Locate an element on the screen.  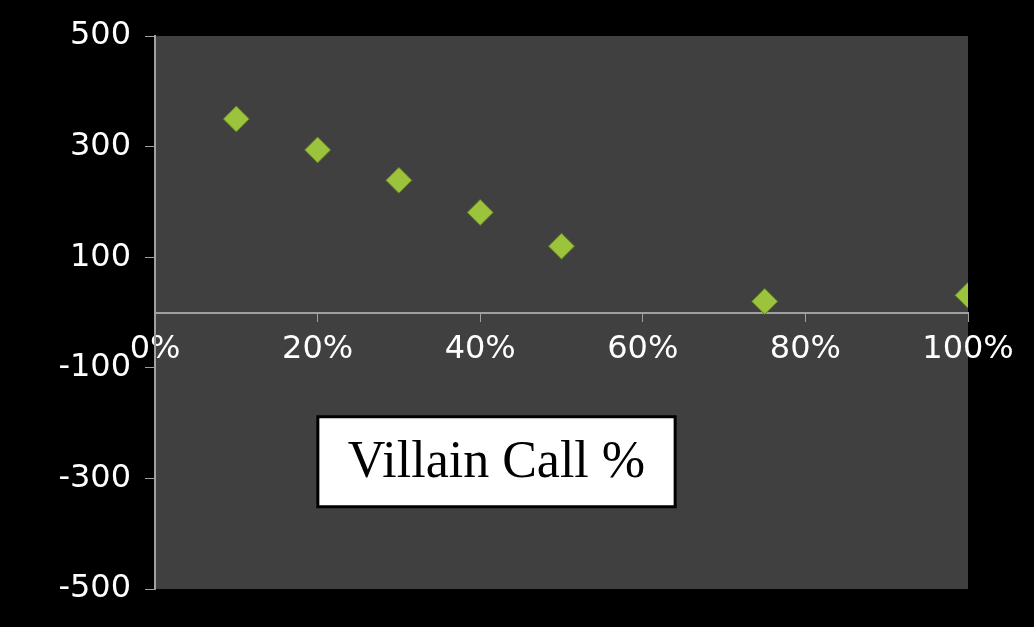
x-tick-label: 0% is located at coordinates (155, 347).